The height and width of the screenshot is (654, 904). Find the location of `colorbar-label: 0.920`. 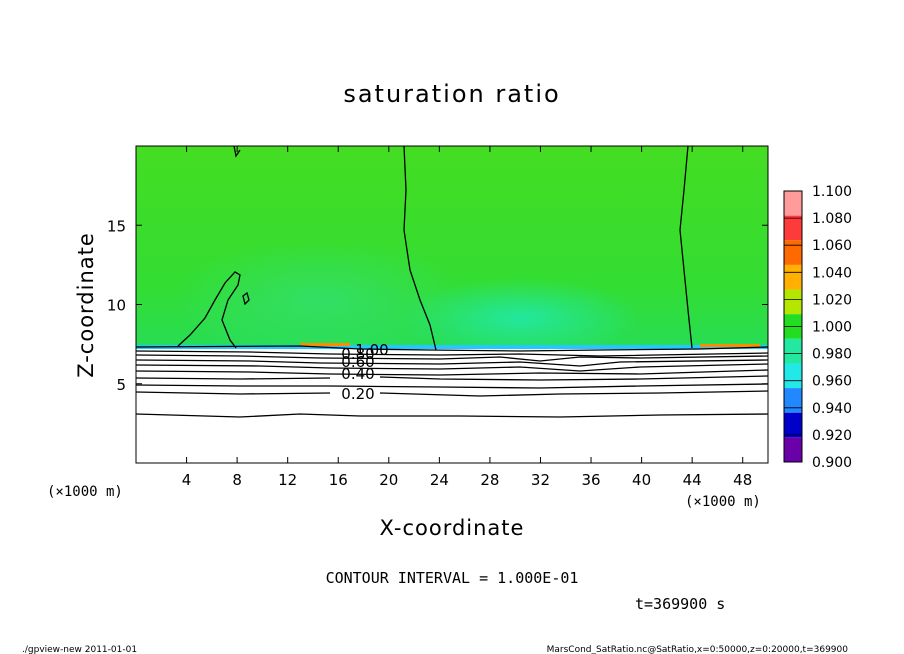

colorbar-label: 0.920 is located at coordinates (832, 436).